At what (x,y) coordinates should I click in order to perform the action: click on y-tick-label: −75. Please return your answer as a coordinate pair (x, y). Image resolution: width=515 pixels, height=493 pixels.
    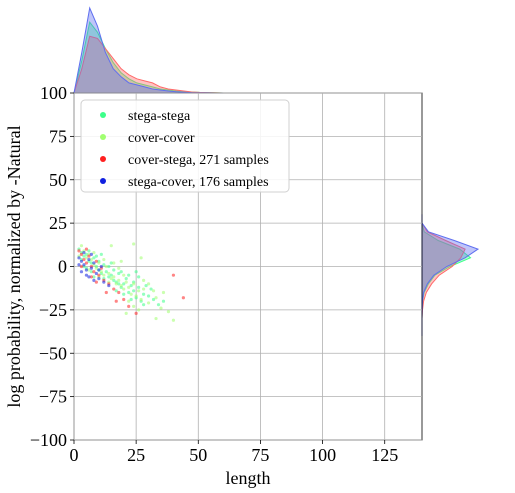
    Looking at the image, I should click on (53, 397).